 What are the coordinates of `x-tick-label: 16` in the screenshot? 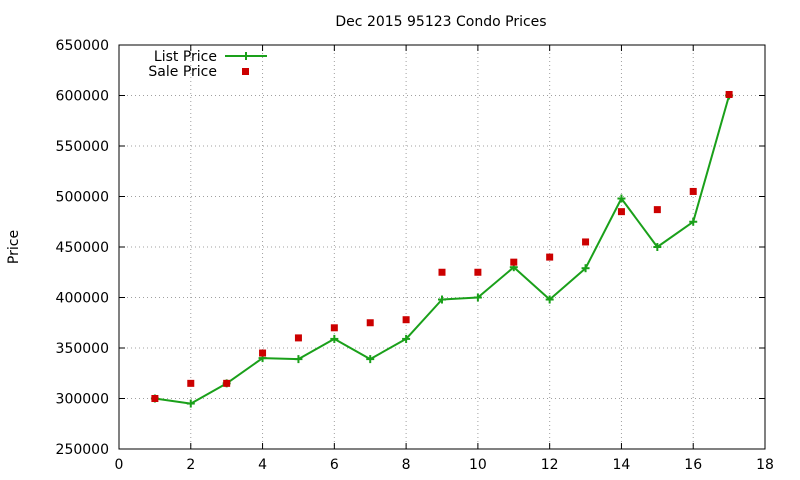 It's located at (693, 465).